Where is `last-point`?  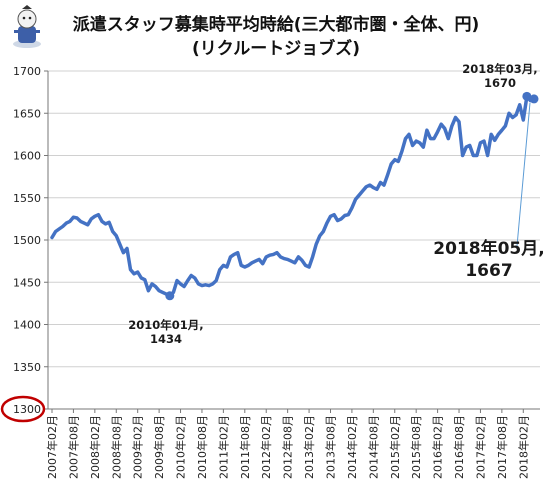 last-point is located at coordinates (534, 99).